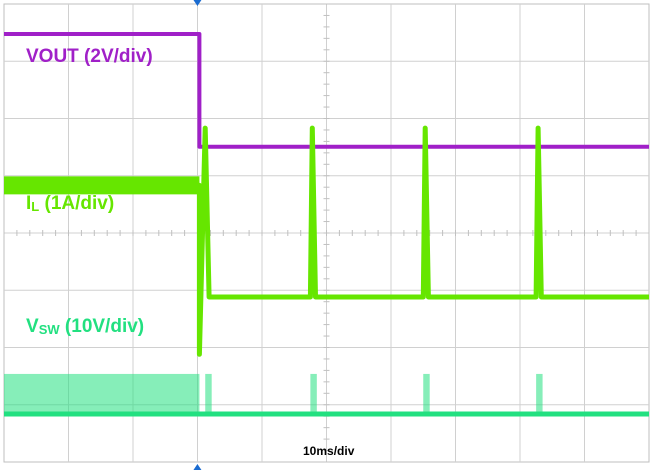 This screenshot has width=653, height=470. I want to click on series-label-vsw: VSW (10V/div), so click(85, 326).